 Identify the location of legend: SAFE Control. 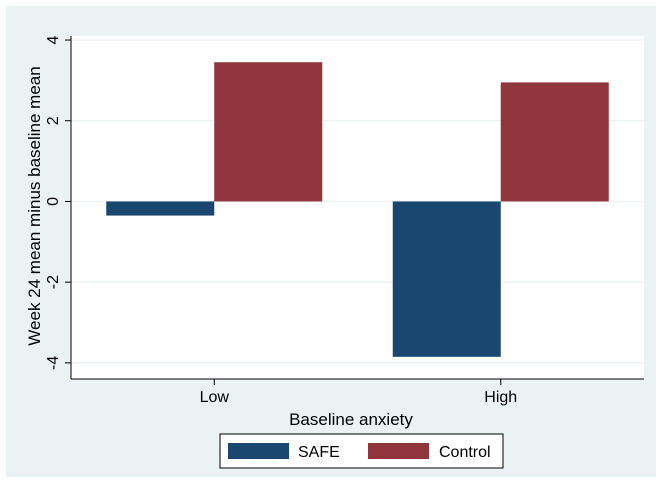
(361, 451).